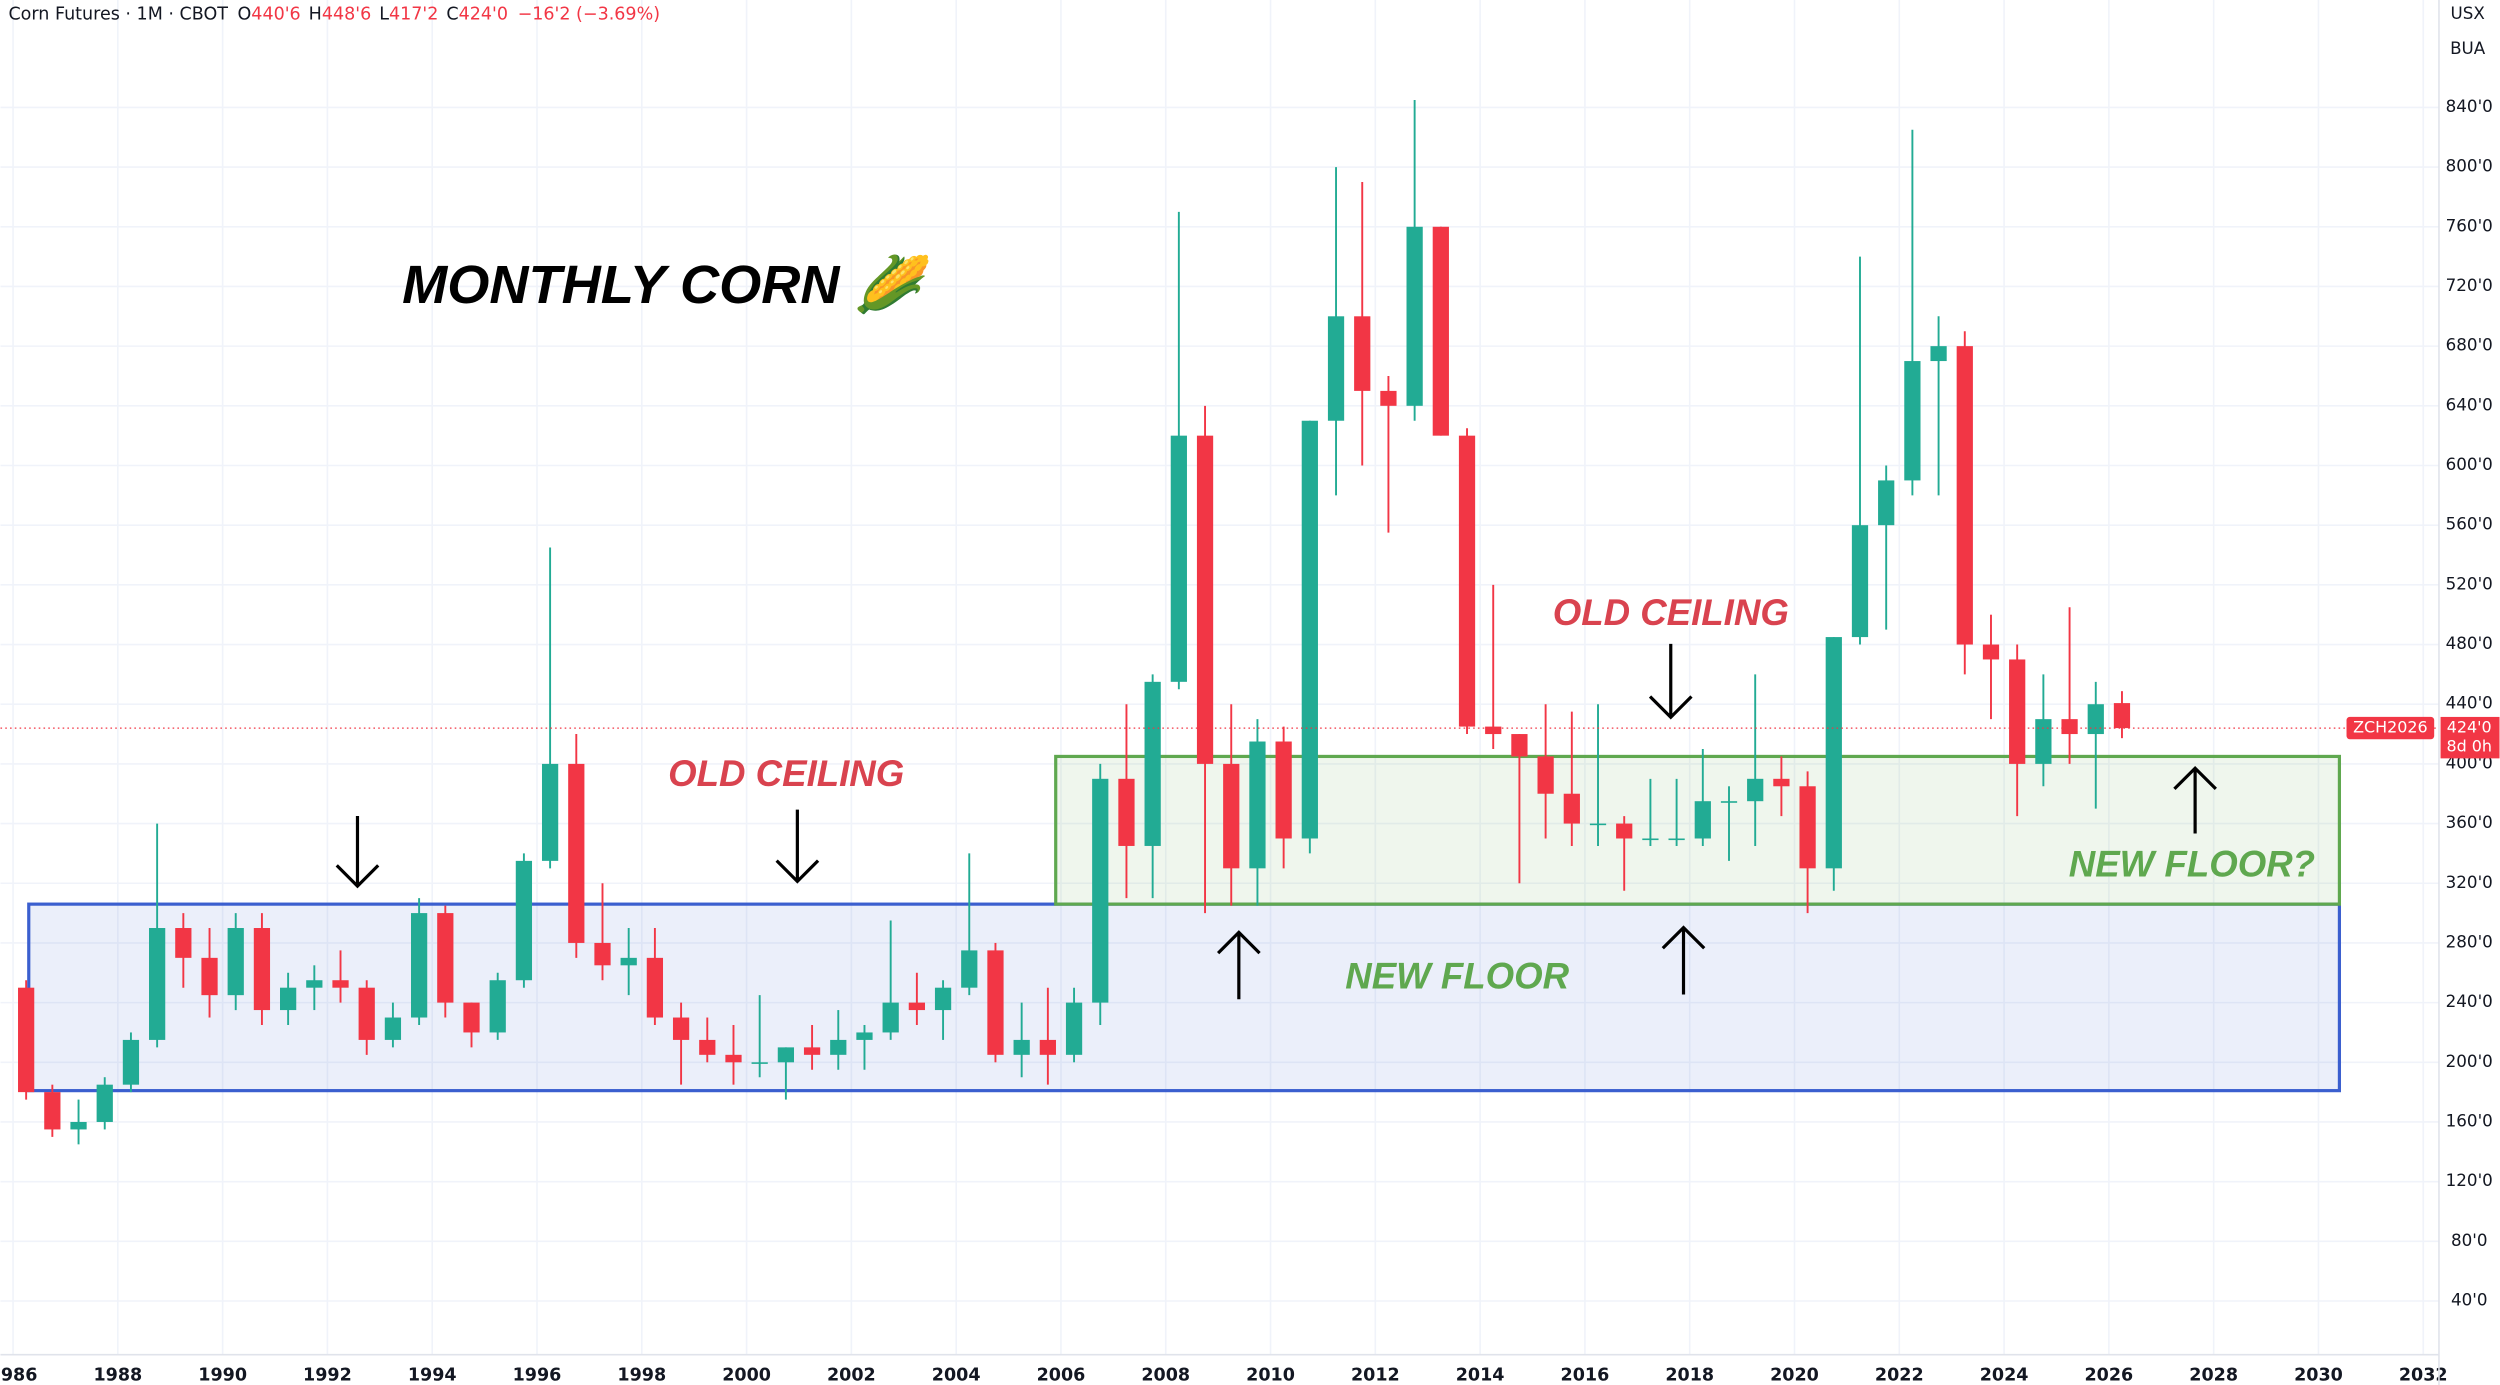  Describe the element at coordinates (1457, 975) in the screenshot. I see `annotation: NEW FLOOR` at that location.